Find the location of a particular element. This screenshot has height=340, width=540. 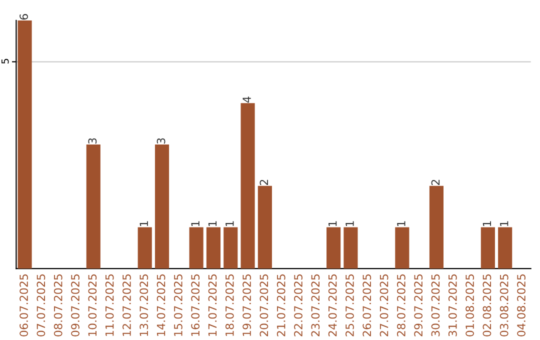

x-tick-label: 27.07.2025 is located at coordinates (384, 305).